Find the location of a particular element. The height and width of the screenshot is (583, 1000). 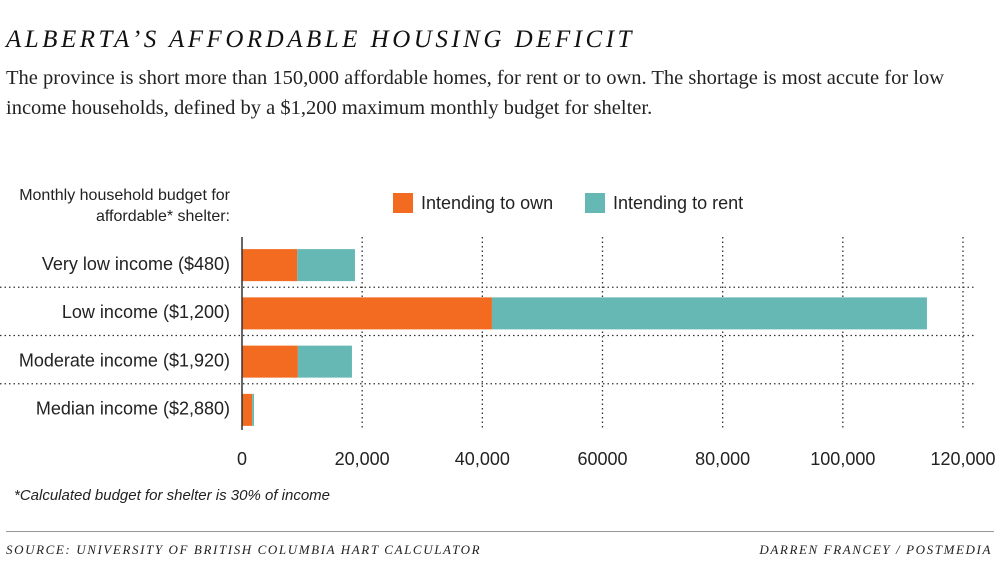

divider is located at coordinates (500, 531).